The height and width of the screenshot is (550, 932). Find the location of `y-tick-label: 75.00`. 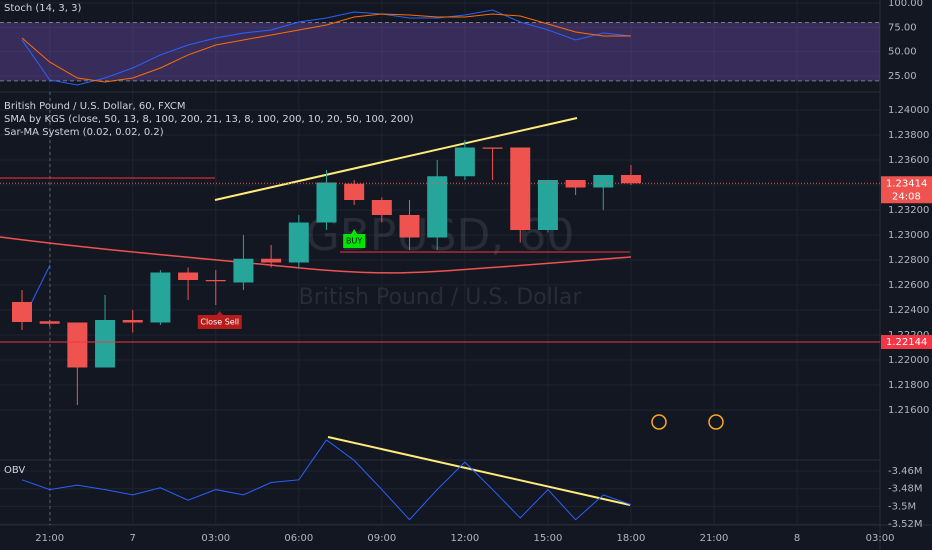

y-tick-label: 75.00 is located at coordinates (902, 27).